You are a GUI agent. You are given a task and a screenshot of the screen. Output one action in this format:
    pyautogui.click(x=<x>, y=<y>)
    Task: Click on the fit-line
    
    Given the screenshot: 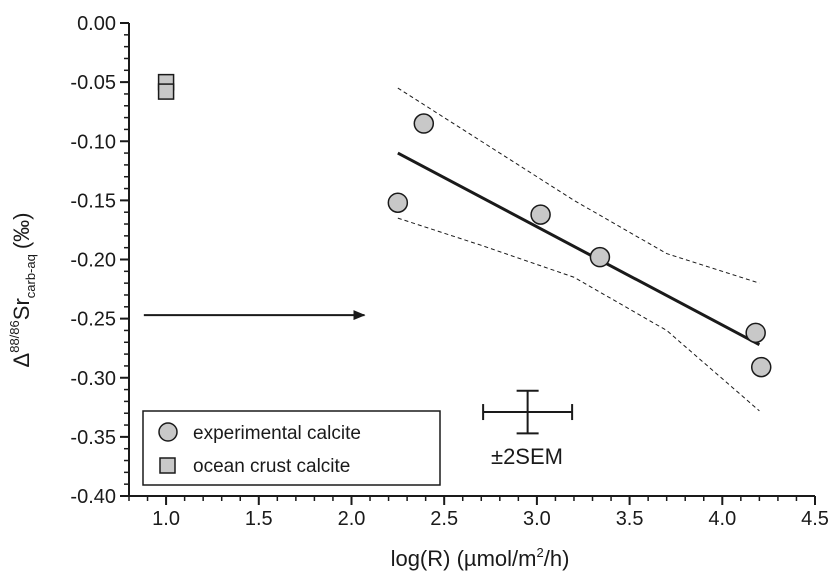 What is the action you would take?
    pyautogui.click(x=579, y=248)
    